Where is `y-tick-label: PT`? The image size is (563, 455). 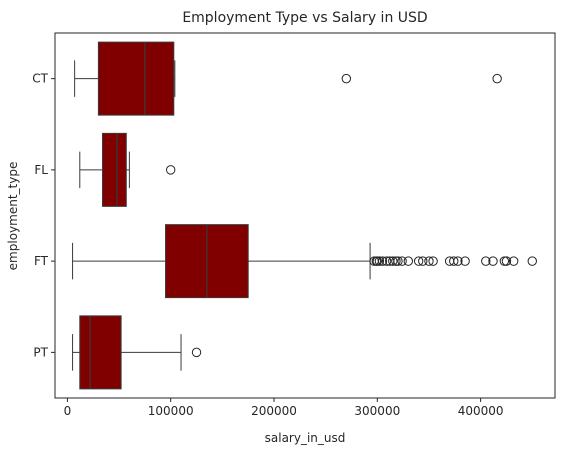
y-tick-label: PT is located at coordinates (40, 352).